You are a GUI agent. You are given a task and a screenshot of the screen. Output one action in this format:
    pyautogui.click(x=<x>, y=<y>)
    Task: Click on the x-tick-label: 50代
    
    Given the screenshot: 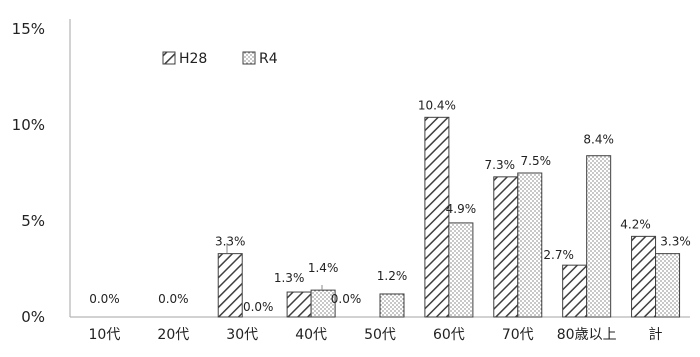 What is the action you would take?
    pyautogui.click(x=380, y=335)
    